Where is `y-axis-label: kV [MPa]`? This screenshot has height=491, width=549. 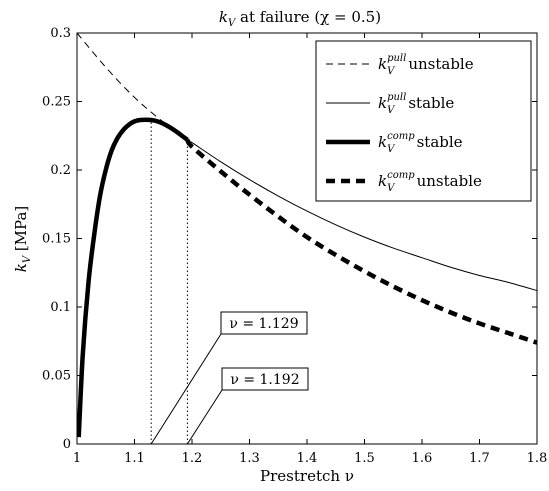 y-axis-label: kV [MPa] is located at coordinates (22, 239).